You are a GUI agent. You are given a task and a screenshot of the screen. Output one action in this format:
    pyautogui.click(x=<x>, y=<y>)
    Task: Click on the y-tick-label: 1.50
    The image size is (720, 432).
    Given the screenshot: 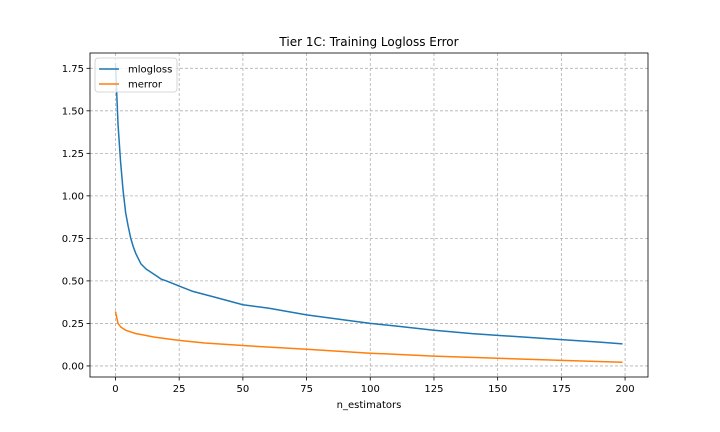 What is the action you would take?
    pyautogui.click(x=73, y=111)
    